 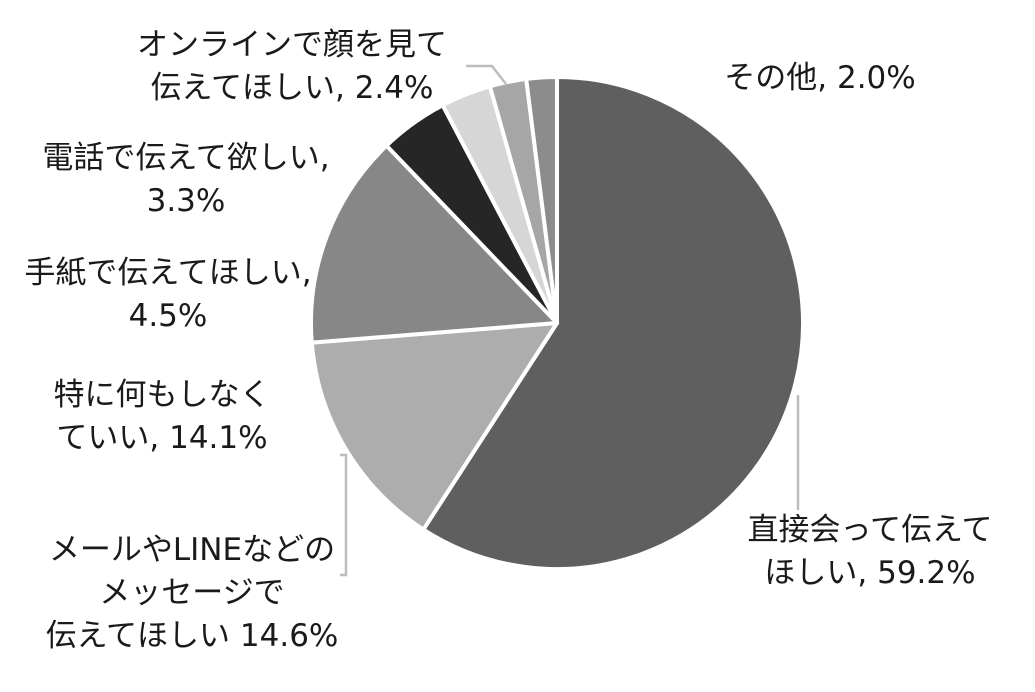 I want to click on slice-label-line: 特に何もしなく, so click(x=162, y=395).